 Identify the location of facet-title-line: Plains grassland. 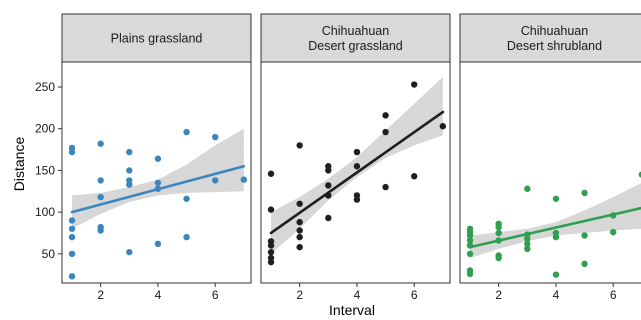
(157, 39).